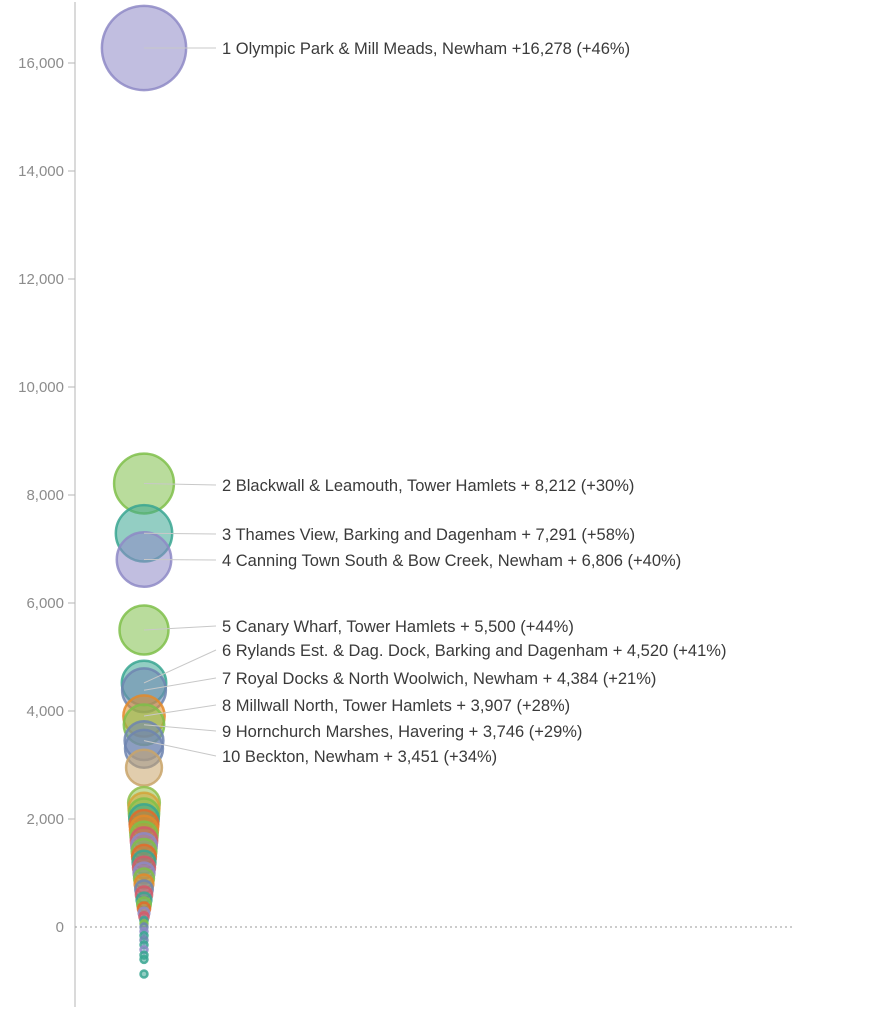 Image resolution: width=884 pixels, height=1009 pixels. What do you see at coordinates (359, 757) in the screenshot?
I see `data-label: 10 Beckton, Newham + 3,451 (+34%)` at bounding box center [359, 757].